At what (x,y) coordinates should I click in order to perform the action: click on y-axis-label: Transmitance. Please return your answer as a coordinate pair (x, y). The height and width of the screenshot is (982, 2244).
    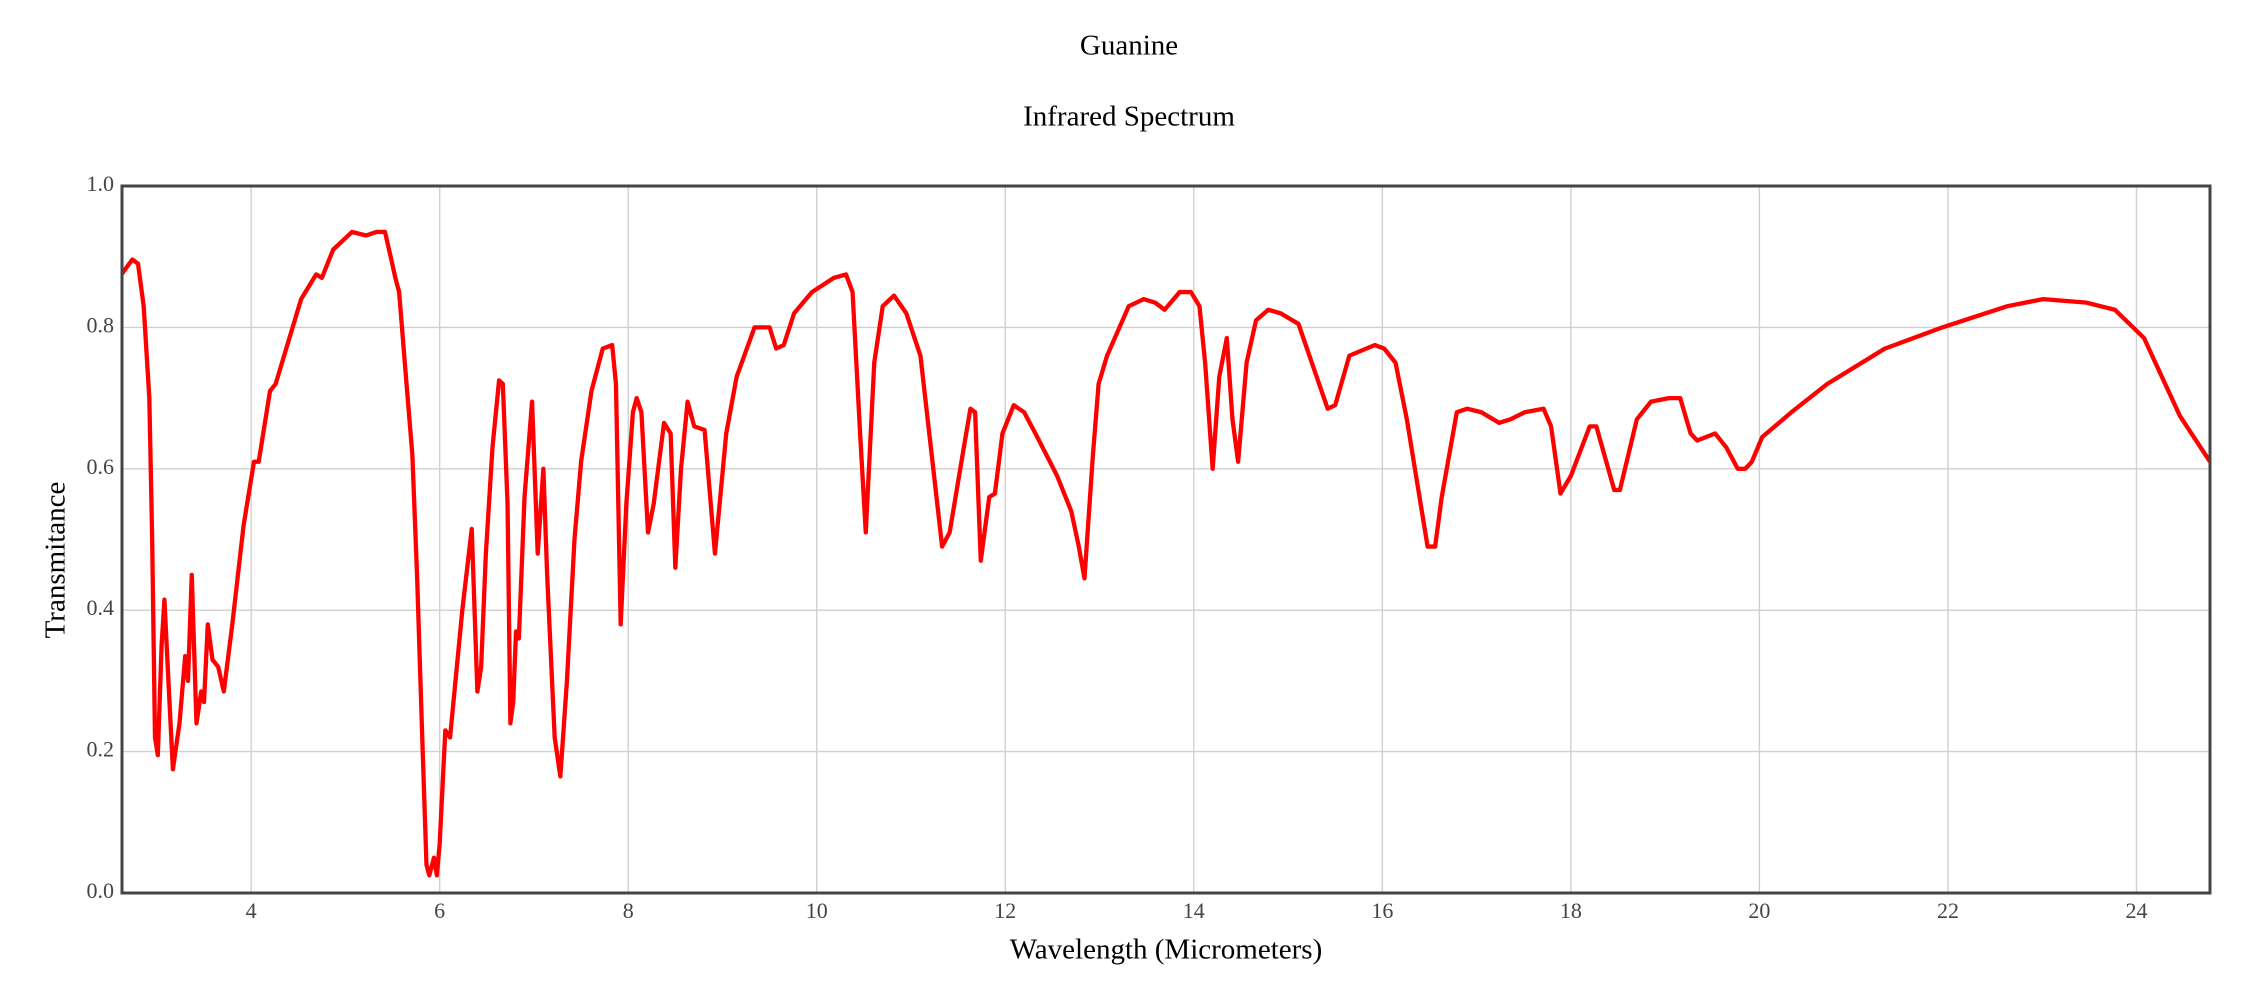
    Looking at the image, I should click on (56, 560).